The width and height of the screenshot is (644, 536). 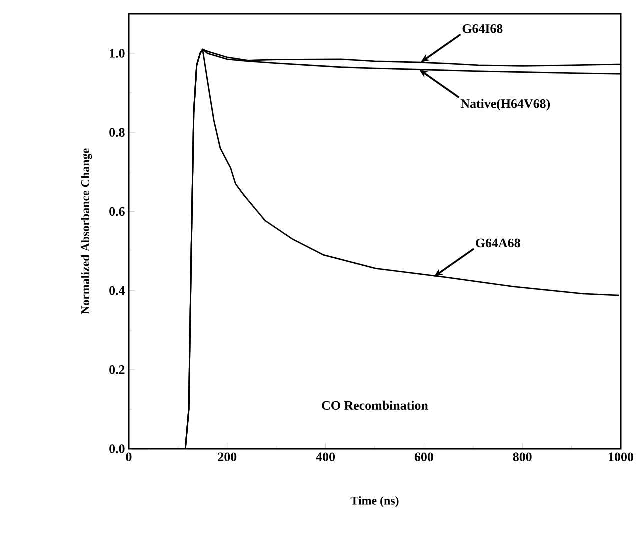 I want to click on x-tick-label: 200, so click(x=227, y=457).